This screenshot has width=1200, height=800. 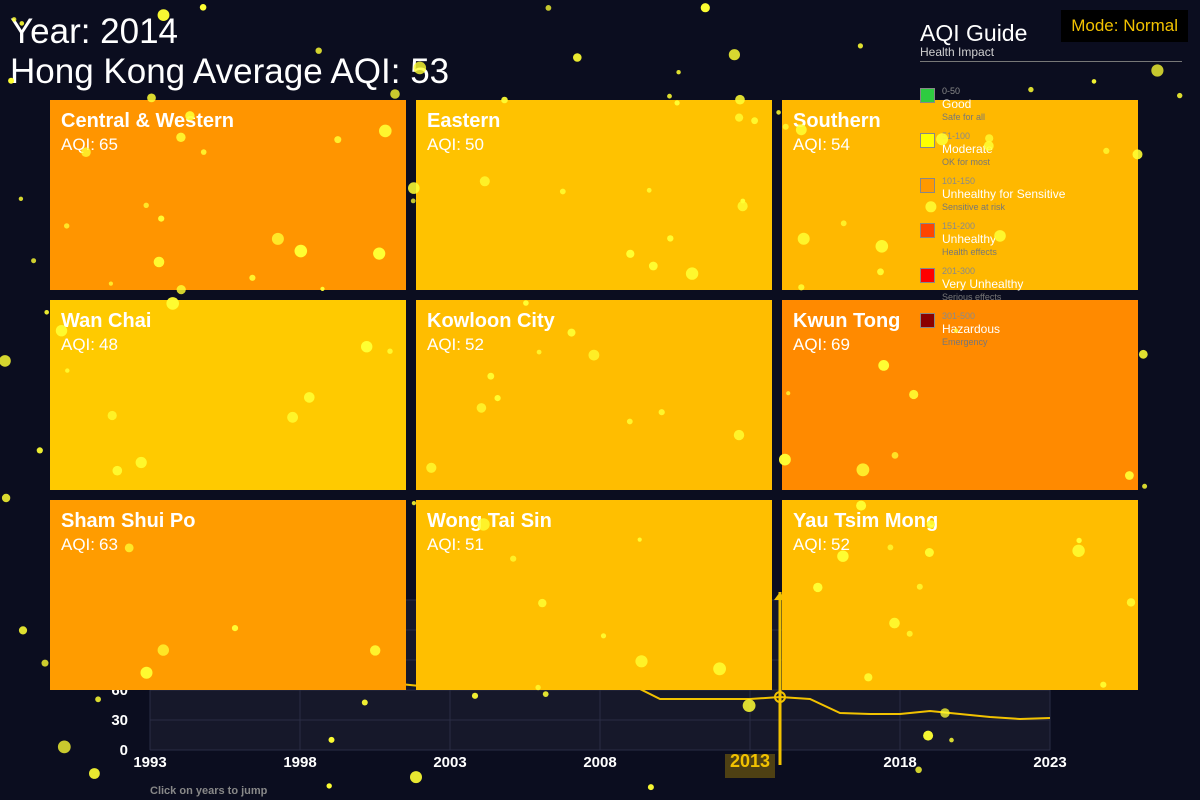 I want to click on legend-item: 301-500 Hazardous Emergency, so click(x=1051, y=332).